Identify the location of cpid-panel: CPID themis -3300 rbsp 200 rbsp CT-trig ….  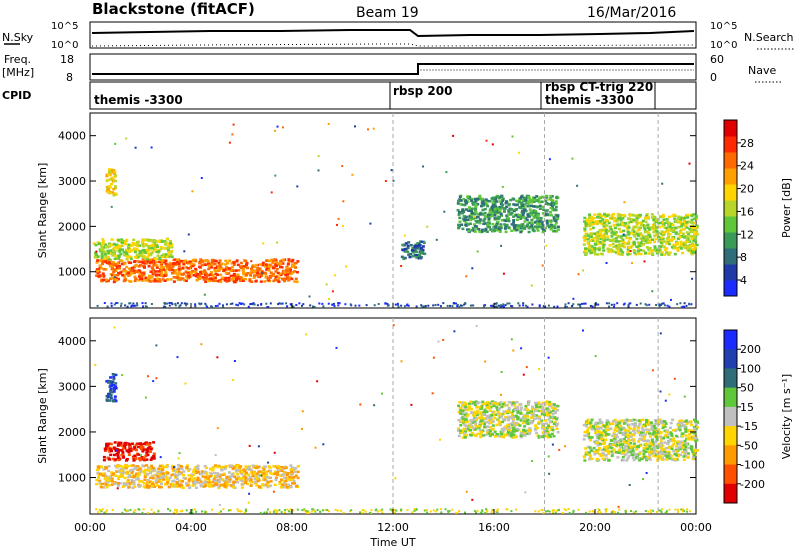
(349, 94).